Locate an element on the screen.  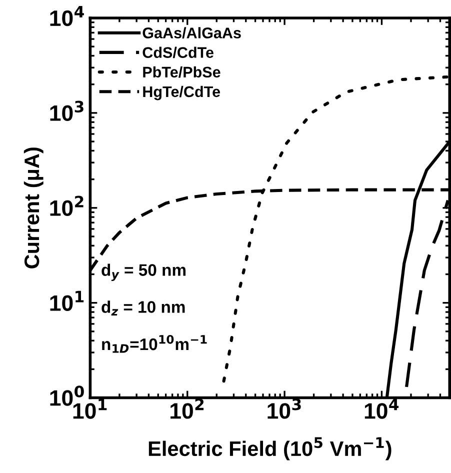
annotation: d$_{y}$ = 50 nm is located at coordinates (144, 273).